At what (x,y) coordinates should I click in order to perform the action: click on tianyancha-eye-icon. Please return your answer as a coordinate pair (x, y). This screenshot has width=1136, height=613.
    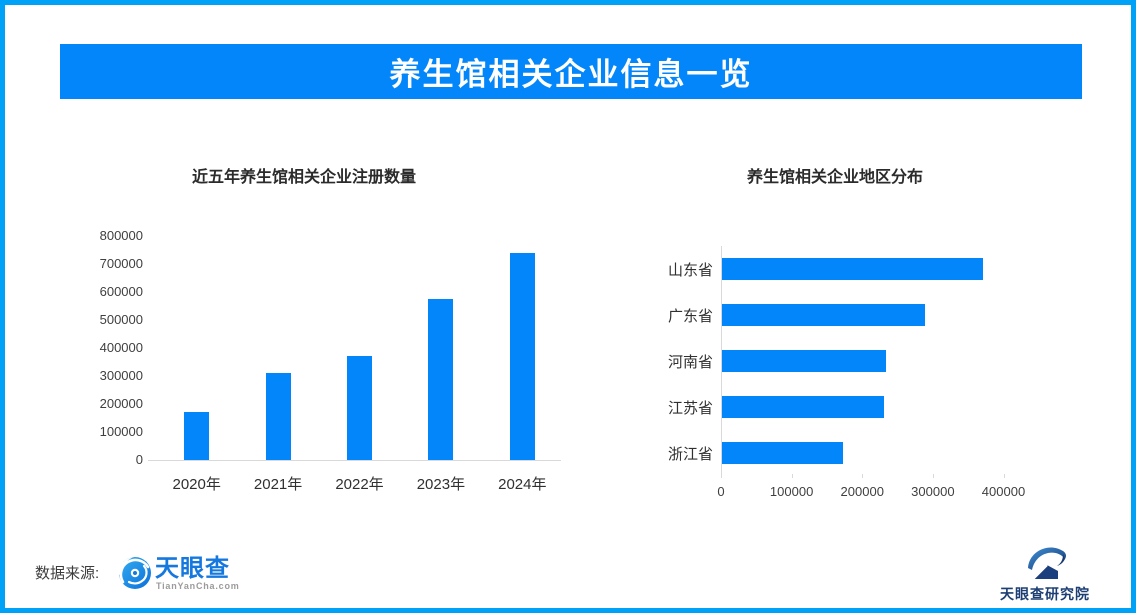
    Looking at the image, I should click on (134, 573).